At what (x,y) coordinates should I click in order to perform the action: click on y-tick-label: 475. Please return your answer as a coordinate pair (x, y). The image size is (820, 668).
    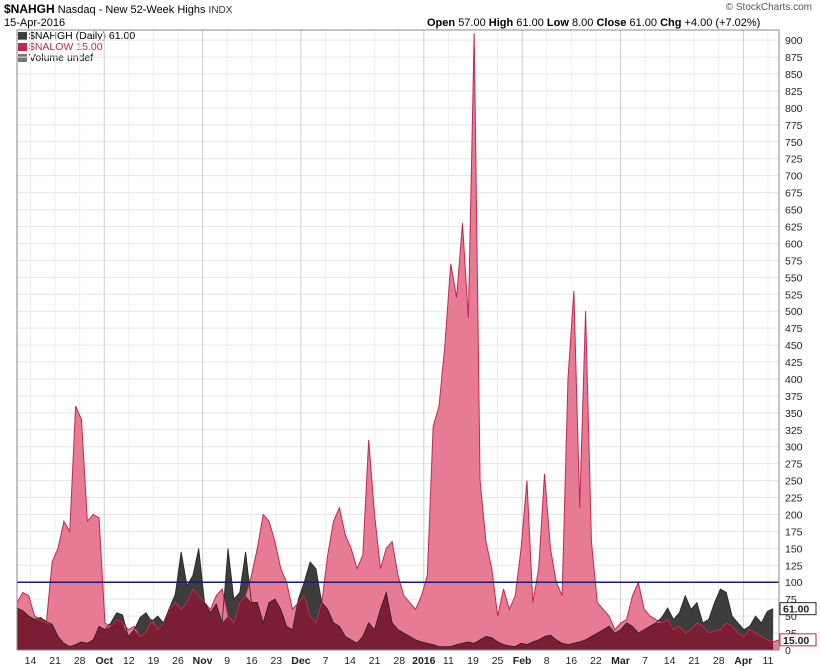
    Looking at the image, I should click on (794, 329).